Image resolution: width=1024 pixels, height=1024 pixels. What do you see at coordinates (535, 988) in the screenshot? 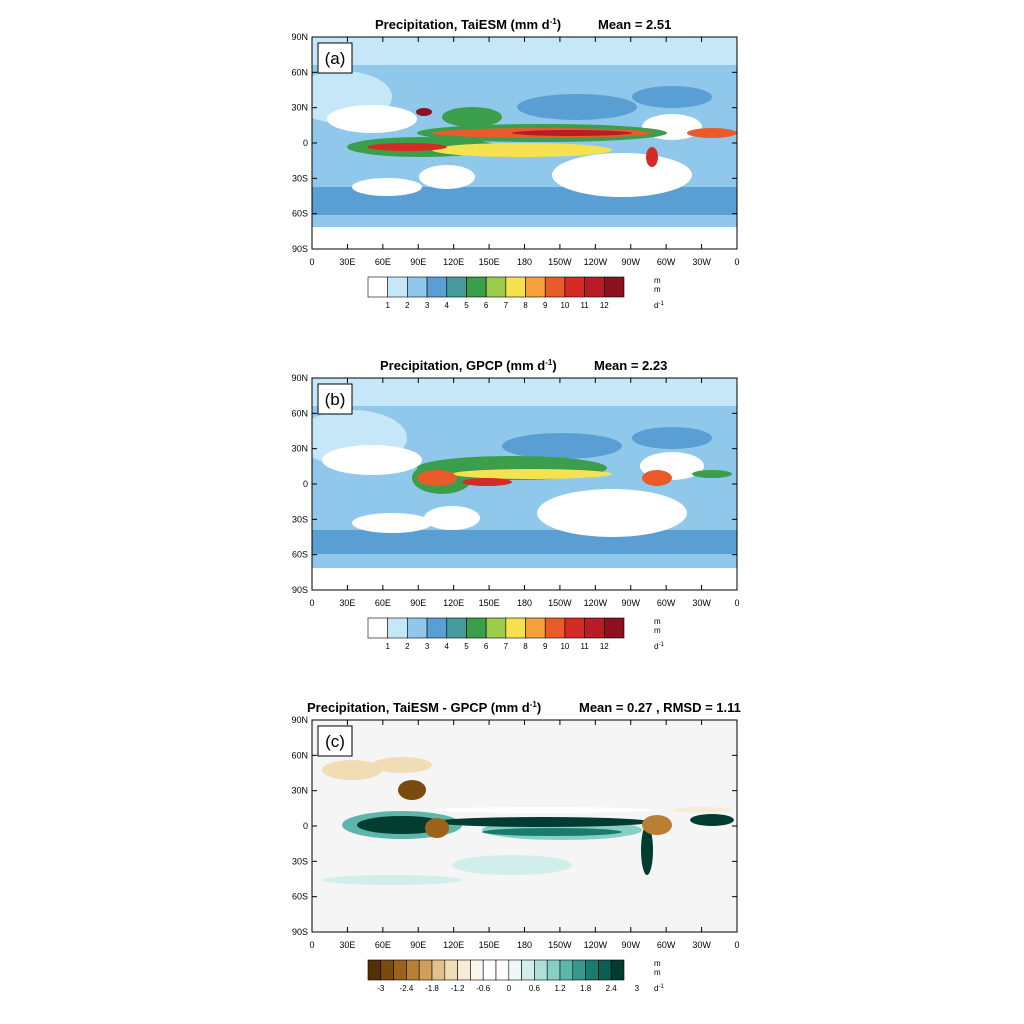
I see `panel-c-colorbar-label: 0.6` at bounding box center [535, 988].